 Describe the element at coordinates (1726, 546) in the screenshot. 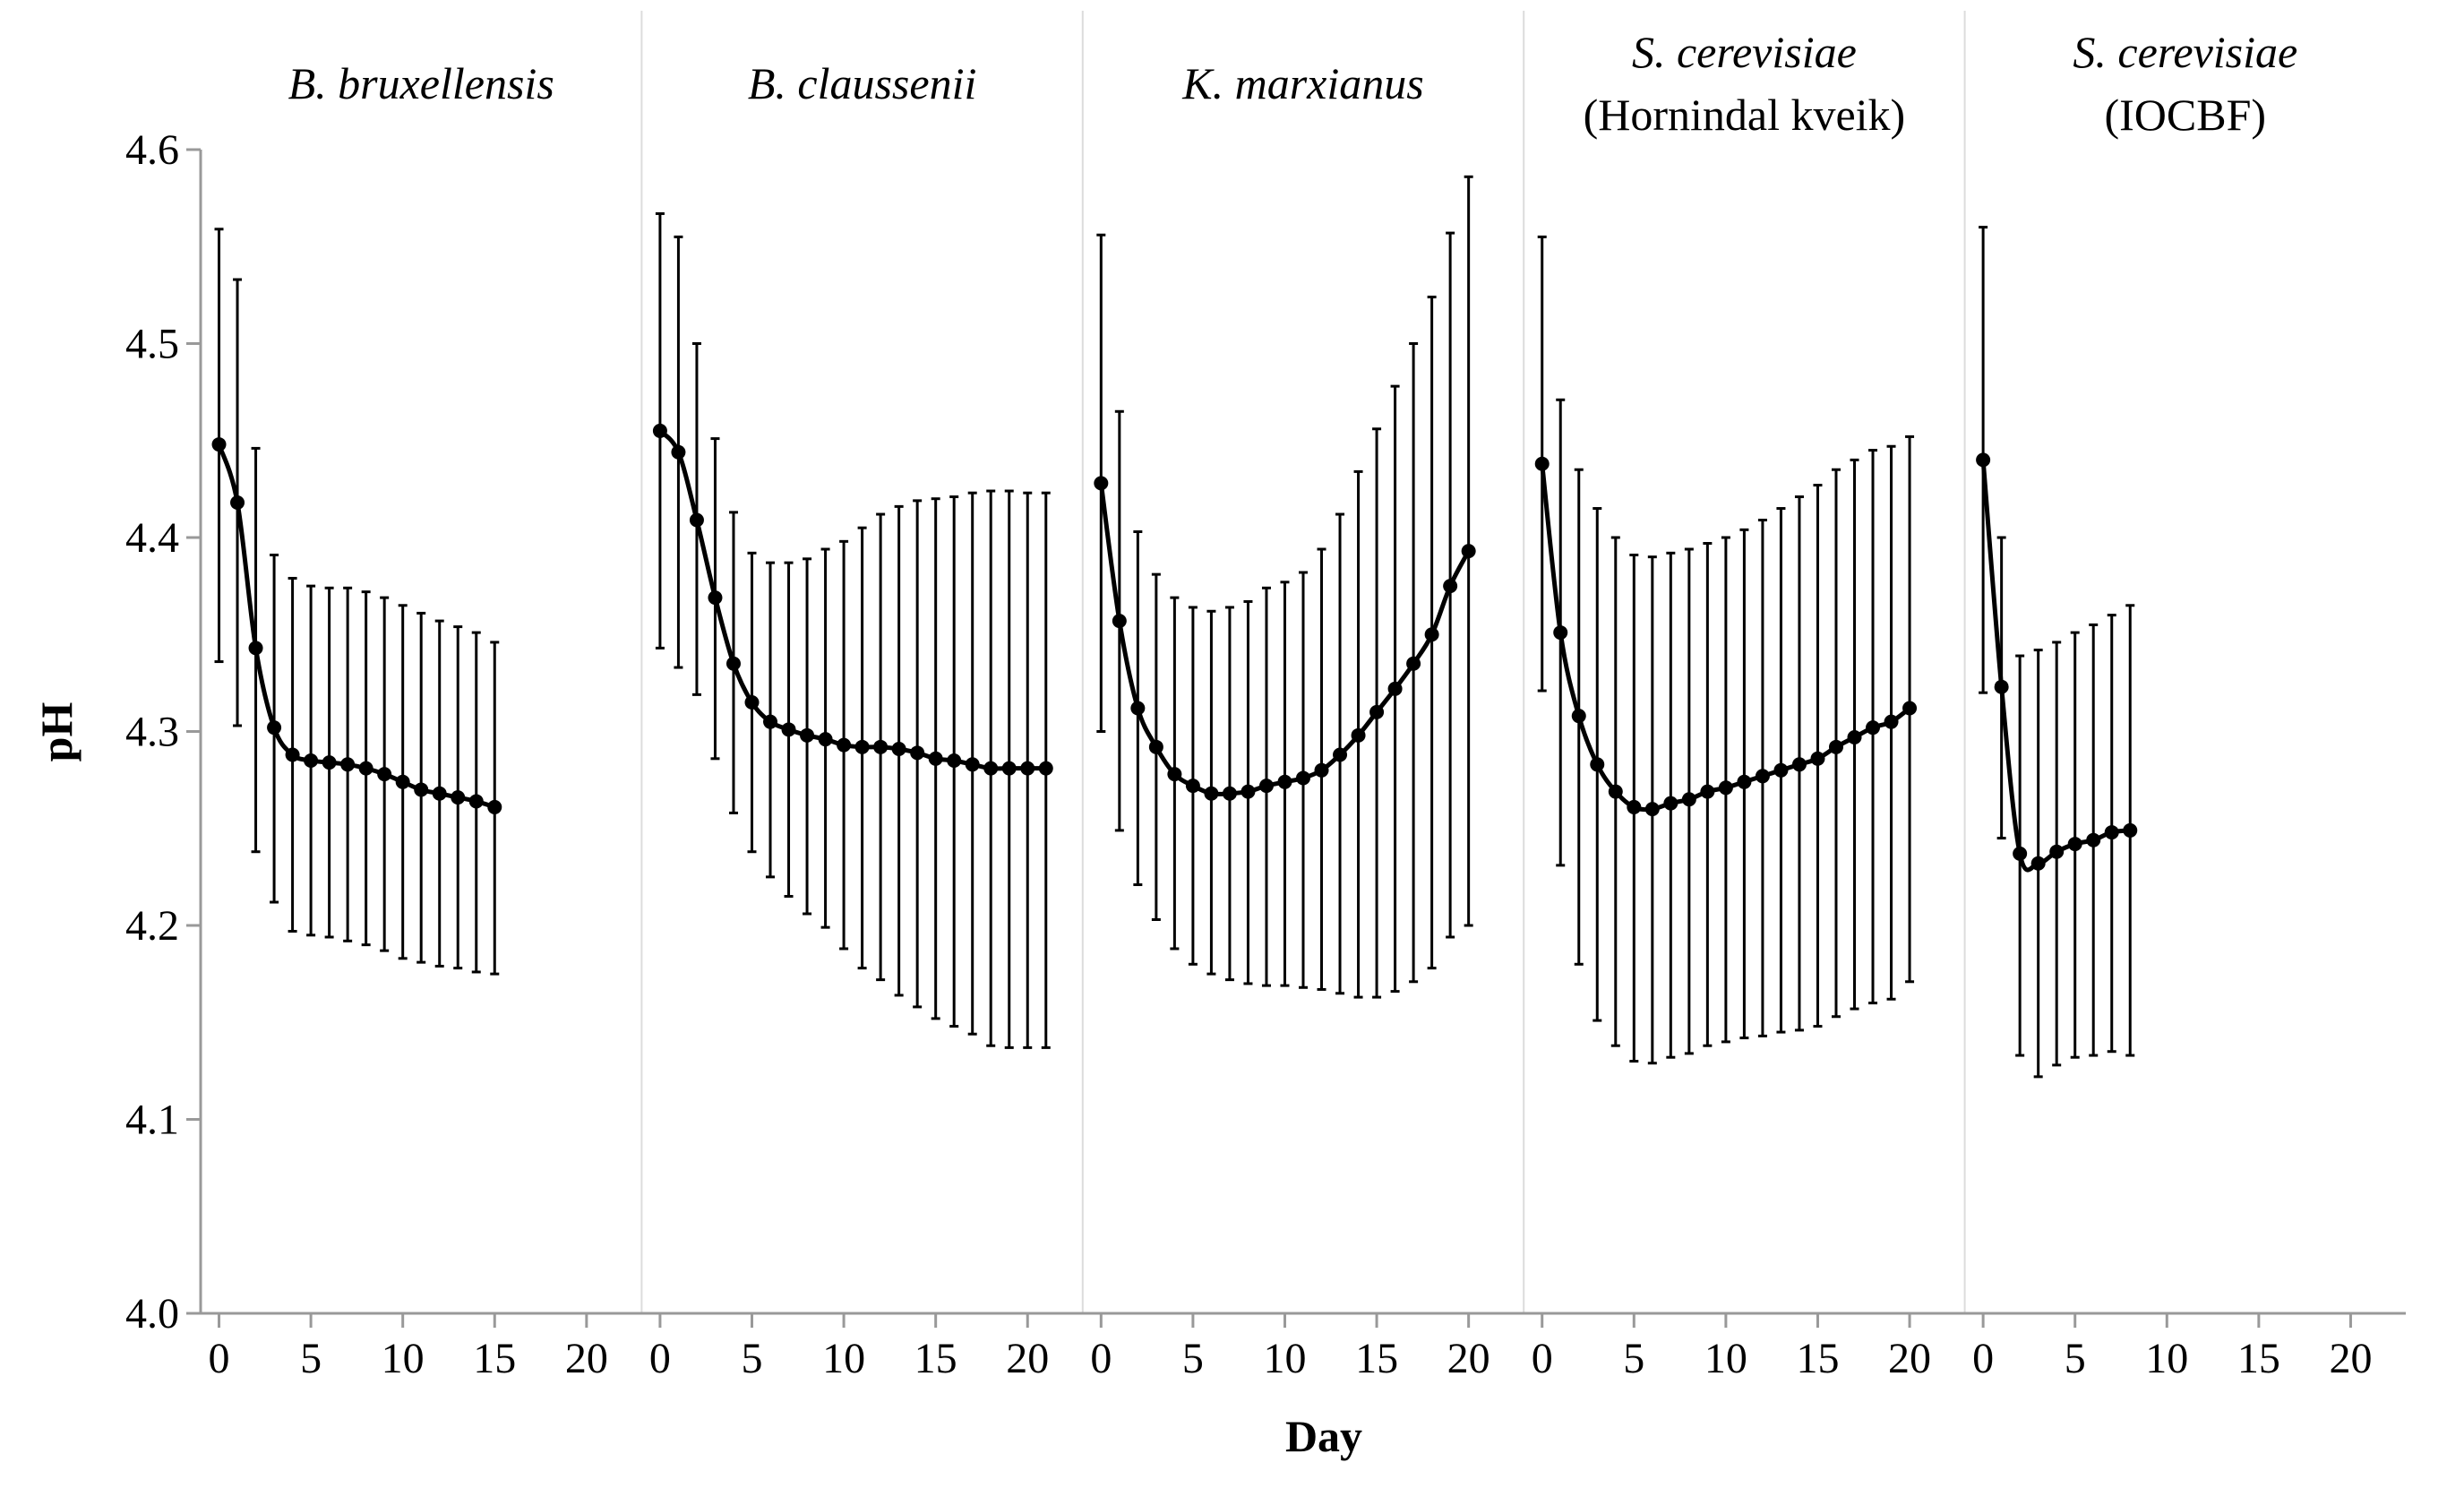

I see `panel: S. cerevisiae (Hornindal kveik)` at that location.